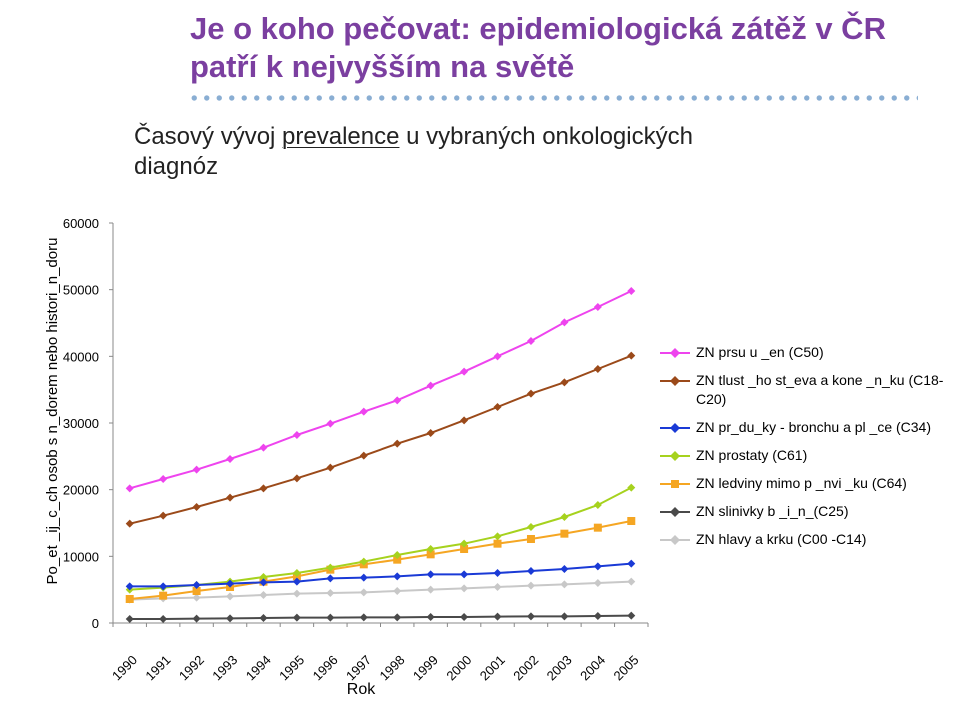 Image resolution: width=960 pixels, height=716 pixels. Describe the element at coordinates (425, 667) in the screenshot. I see `x-tick-label: 1999` at that location.